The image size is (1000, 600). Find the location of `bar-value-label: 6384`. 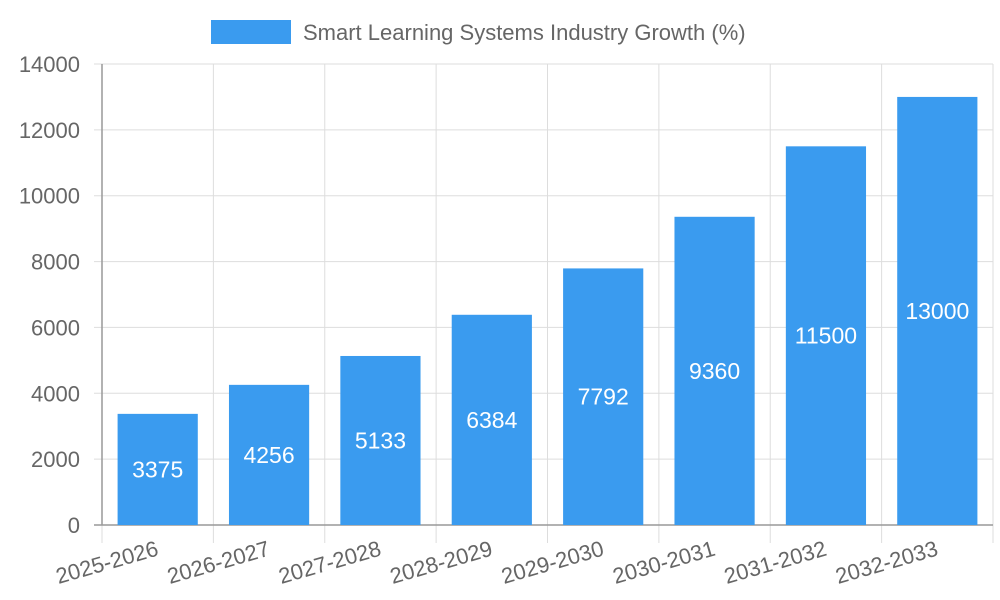

bar-value-label: 6384 is located at coordinates (491, 420).